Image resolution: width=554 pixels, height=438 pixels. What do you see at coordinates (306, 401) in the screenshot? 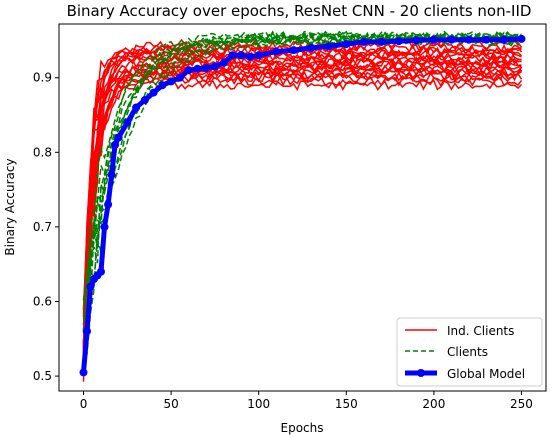
I see `x-axis: 0 50 100 150 200 250` at bounding box center [306, 401].